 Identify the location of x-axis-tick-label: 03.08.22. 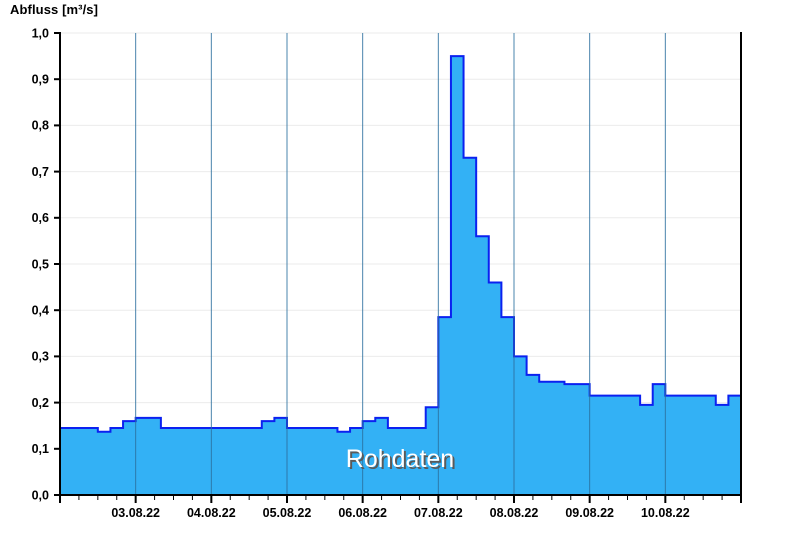
(135, 513).